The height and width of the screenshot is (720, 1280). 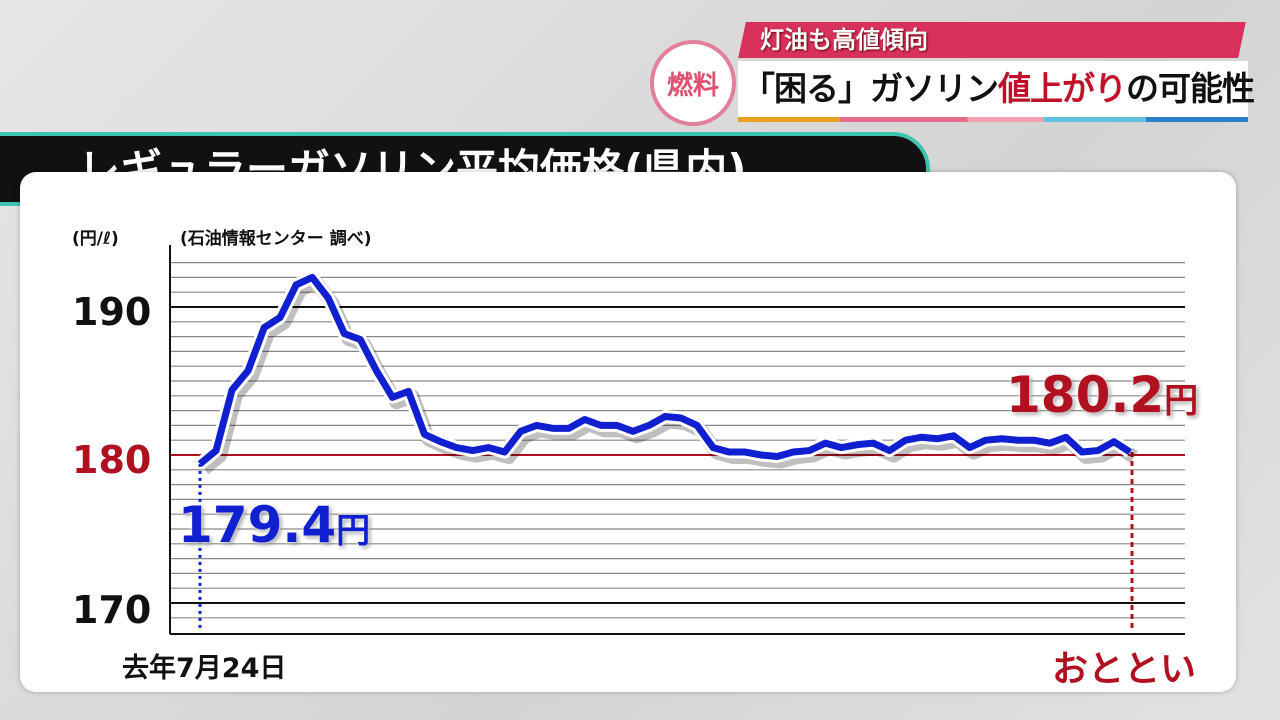 I want to click on headline: 「困る」ガソリン値上がりの可能性, so click(x=998, y=89).